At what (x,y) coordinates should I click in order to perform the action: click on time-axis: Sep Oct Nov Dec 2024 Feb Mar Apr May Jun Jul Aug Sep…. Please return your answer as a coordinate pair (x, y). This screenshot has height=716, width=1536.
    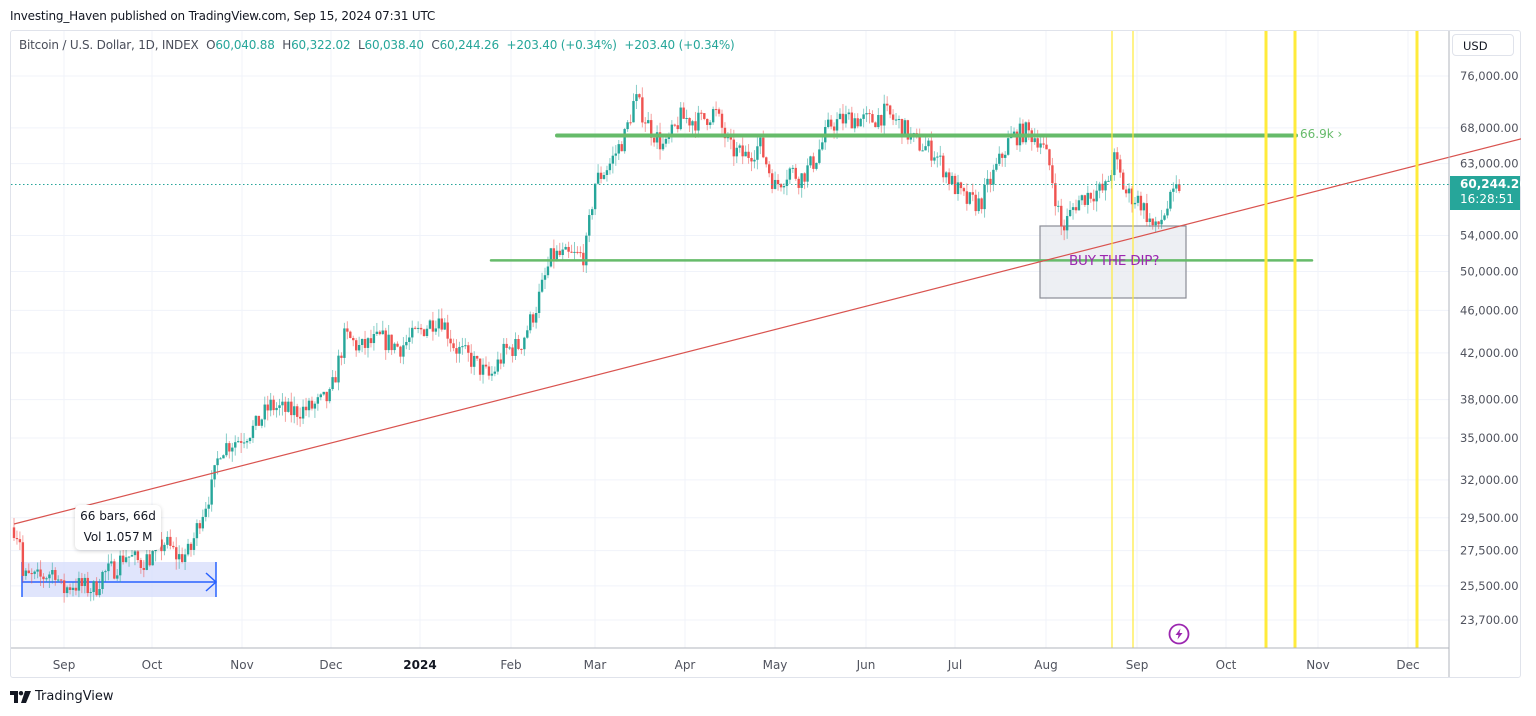
    Looking at the image, I should click on (736, 665).